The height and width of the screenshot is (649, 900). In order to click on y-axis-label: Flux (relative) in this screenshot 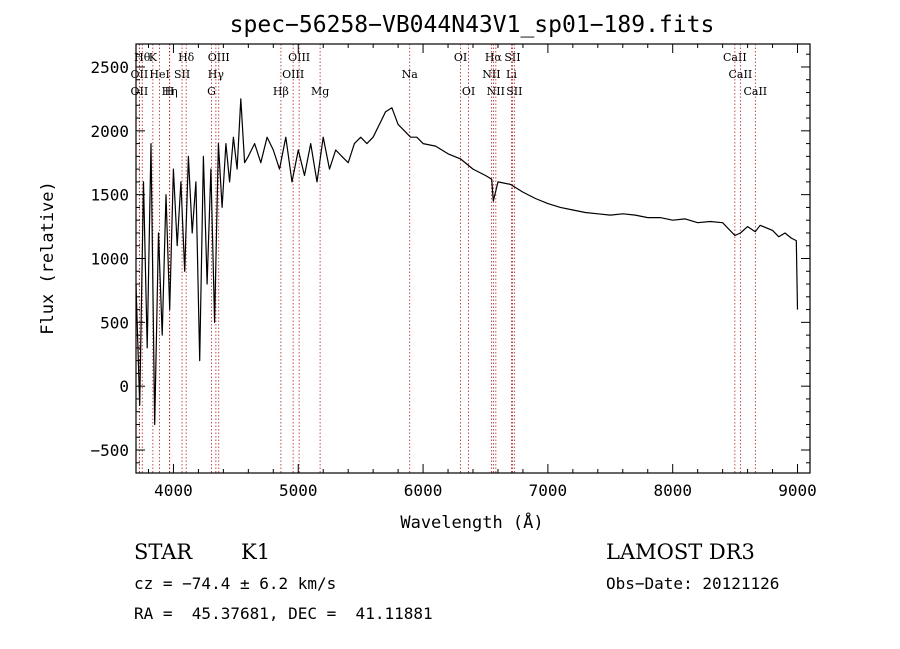, I will do `click(48, 258)`.